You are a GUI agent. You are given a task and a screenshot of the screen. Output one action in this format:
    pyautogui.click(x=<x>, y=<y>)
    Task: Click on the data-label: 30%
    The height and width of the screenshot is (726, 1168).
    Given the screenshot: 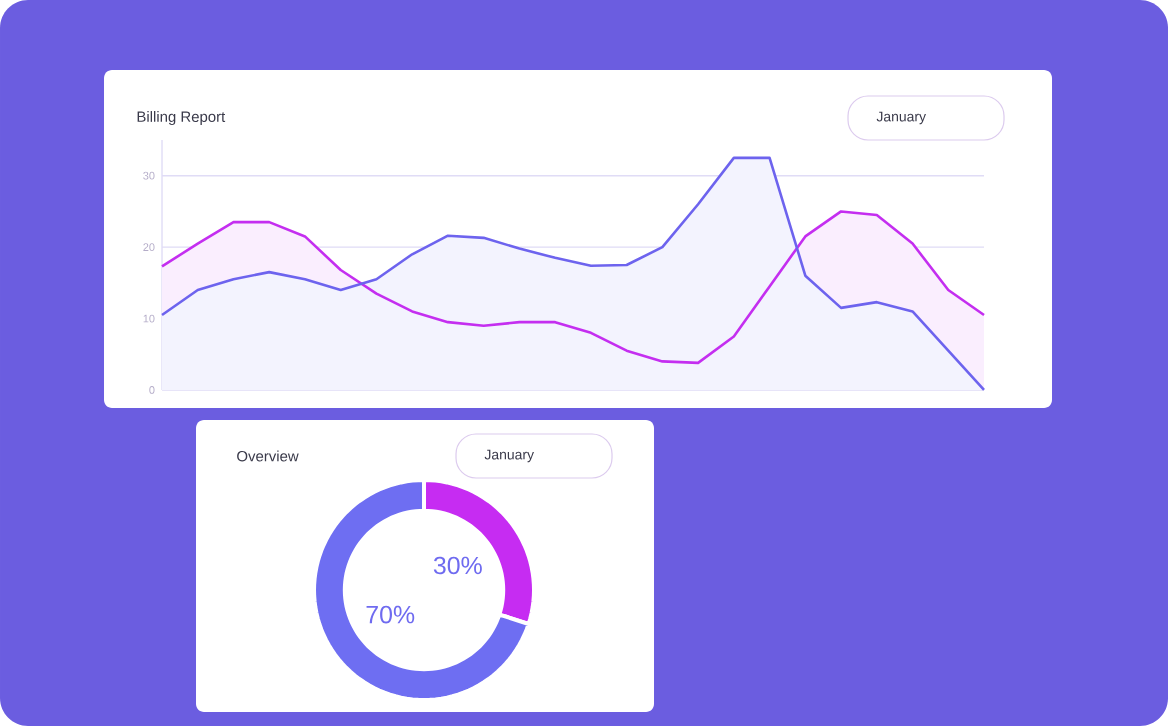 What is the action you would take?
    pyautogui.click(x=457, y=565)
    